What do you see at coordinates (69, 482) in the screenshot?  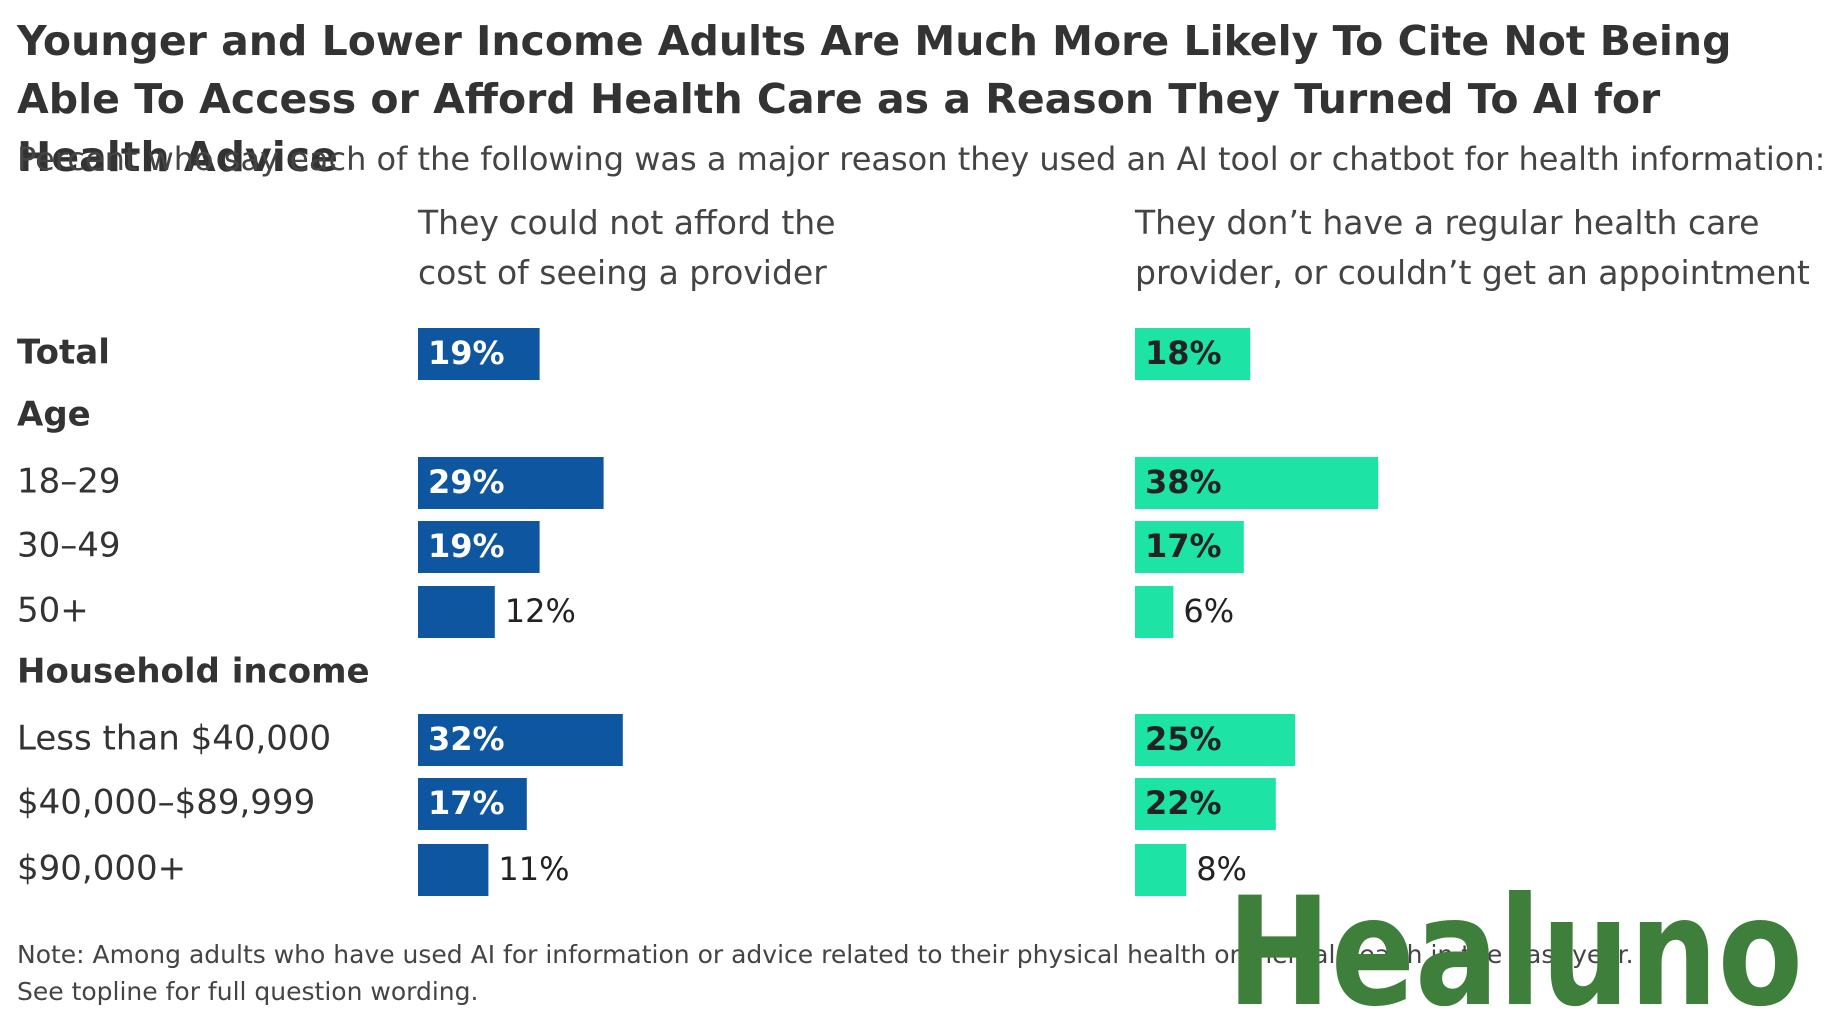 I see `row-label: 18–29` at bounding box center [69, 482].